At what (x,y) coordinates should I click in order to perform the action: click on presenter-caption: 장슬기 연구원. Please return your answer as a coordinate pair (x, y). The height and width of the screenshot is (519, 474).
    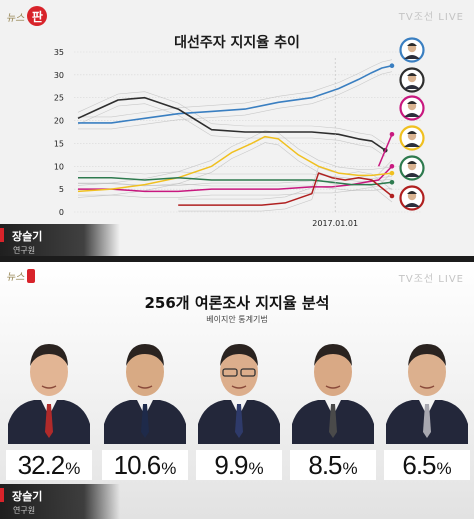
    Looking at the image, I should click on (60, 240).